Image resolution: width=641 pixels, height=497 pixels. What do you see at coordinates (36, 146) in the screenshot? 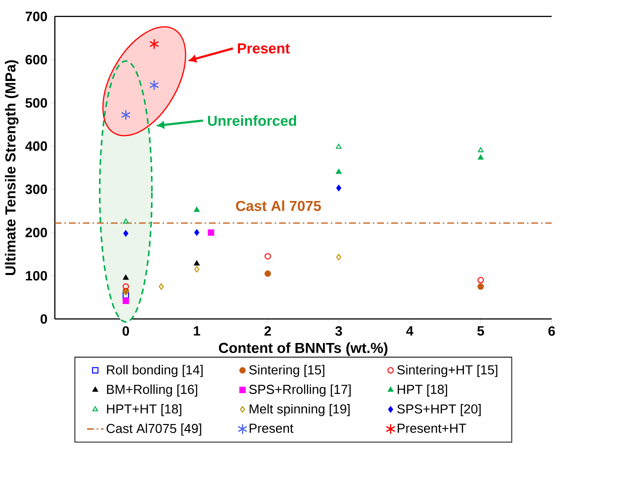
I see `y-tick-label: 400` at bounding box center [36, 146].